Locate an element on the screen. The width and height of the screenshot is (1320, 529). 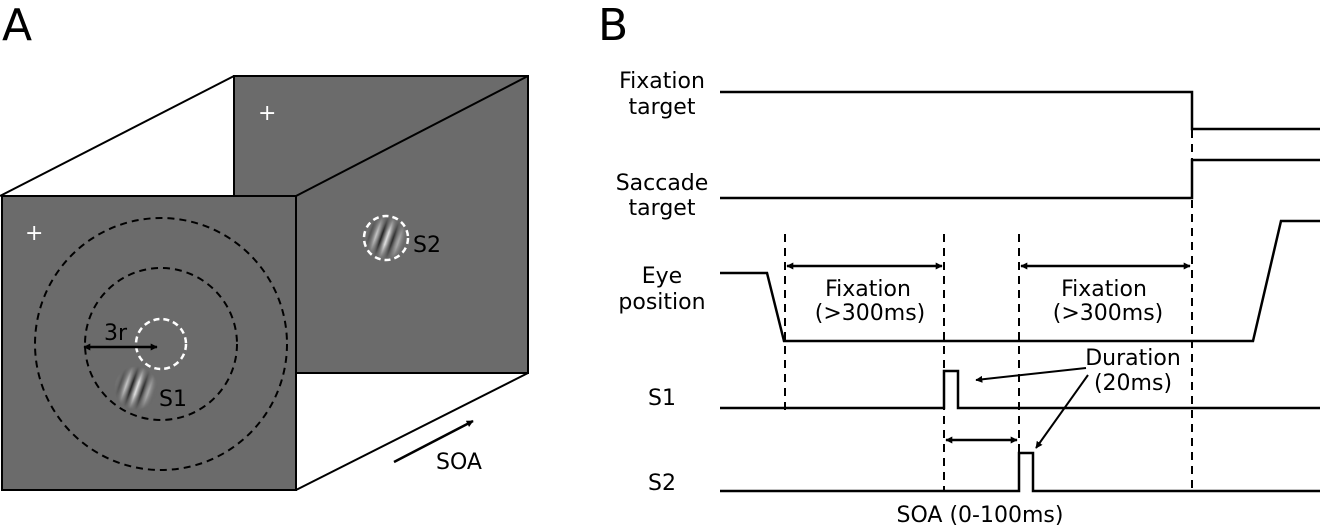
panel-a-letter: A is located at coordinates (17, 25).